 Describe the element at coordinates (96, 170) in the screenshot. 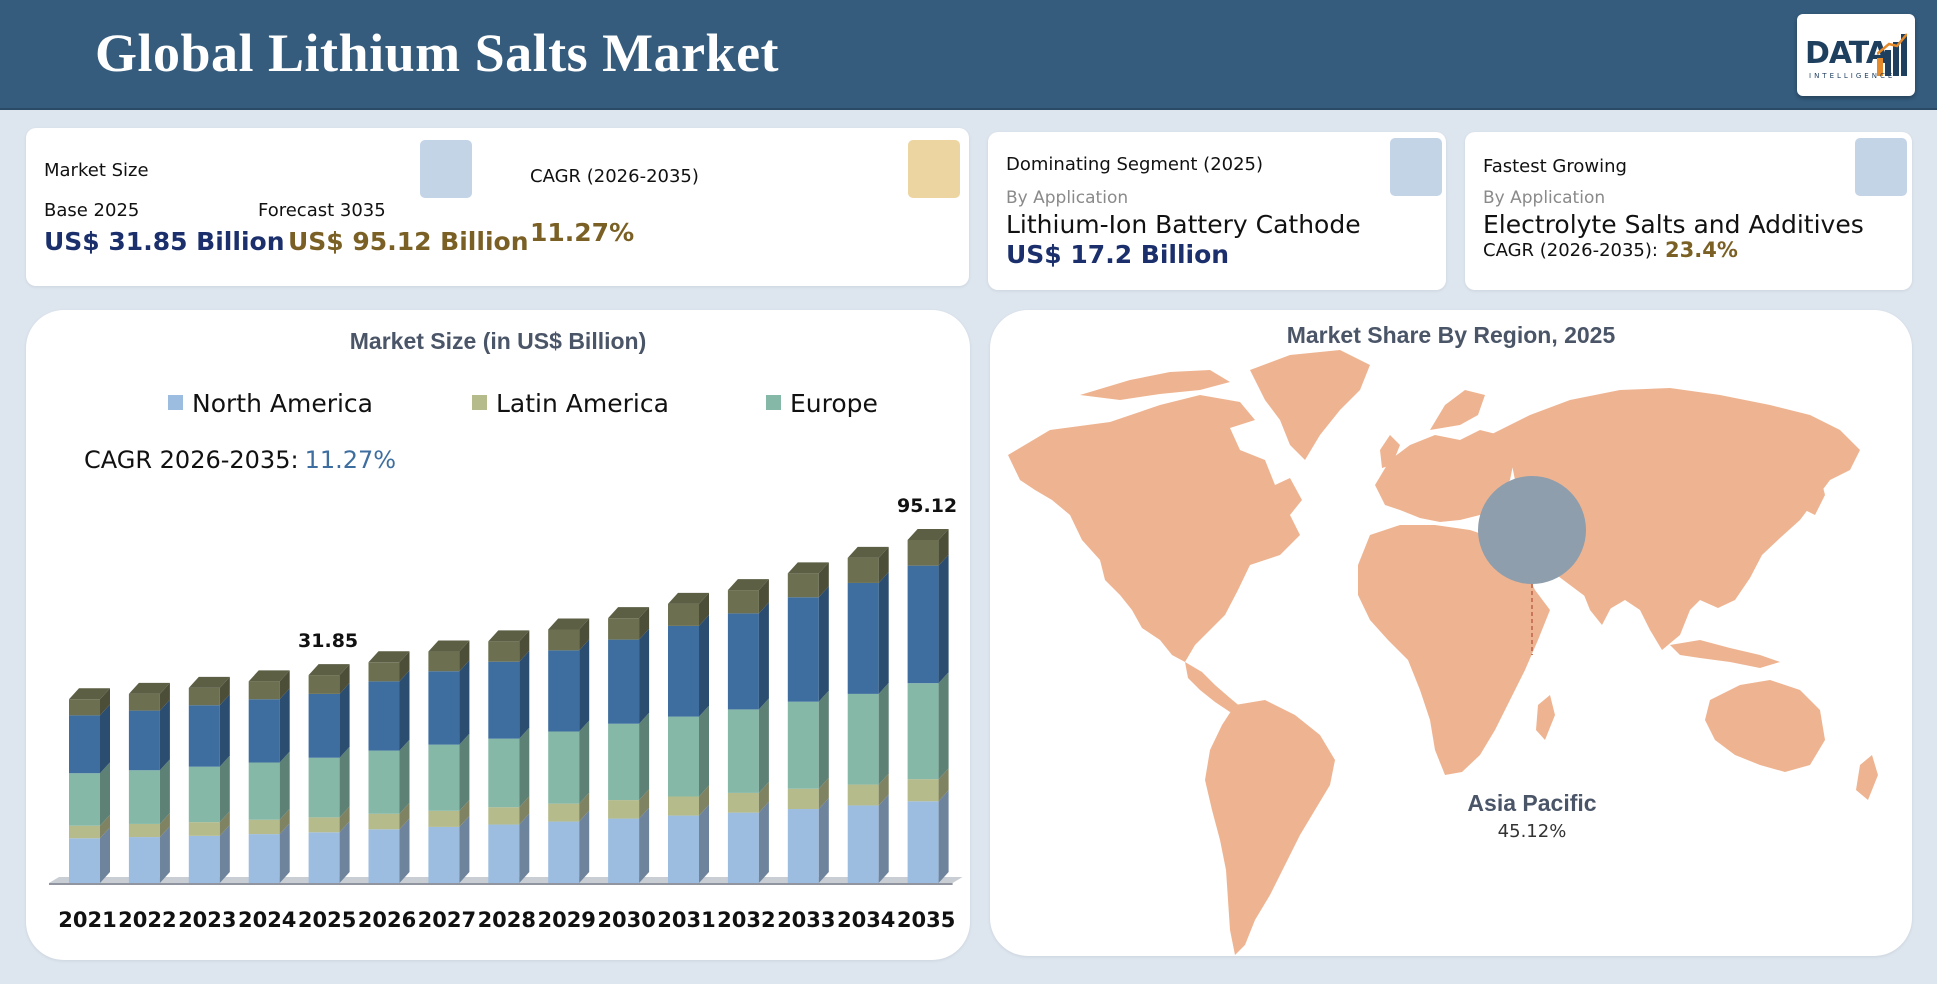

I see `market-size-title: Market Size` at that location.